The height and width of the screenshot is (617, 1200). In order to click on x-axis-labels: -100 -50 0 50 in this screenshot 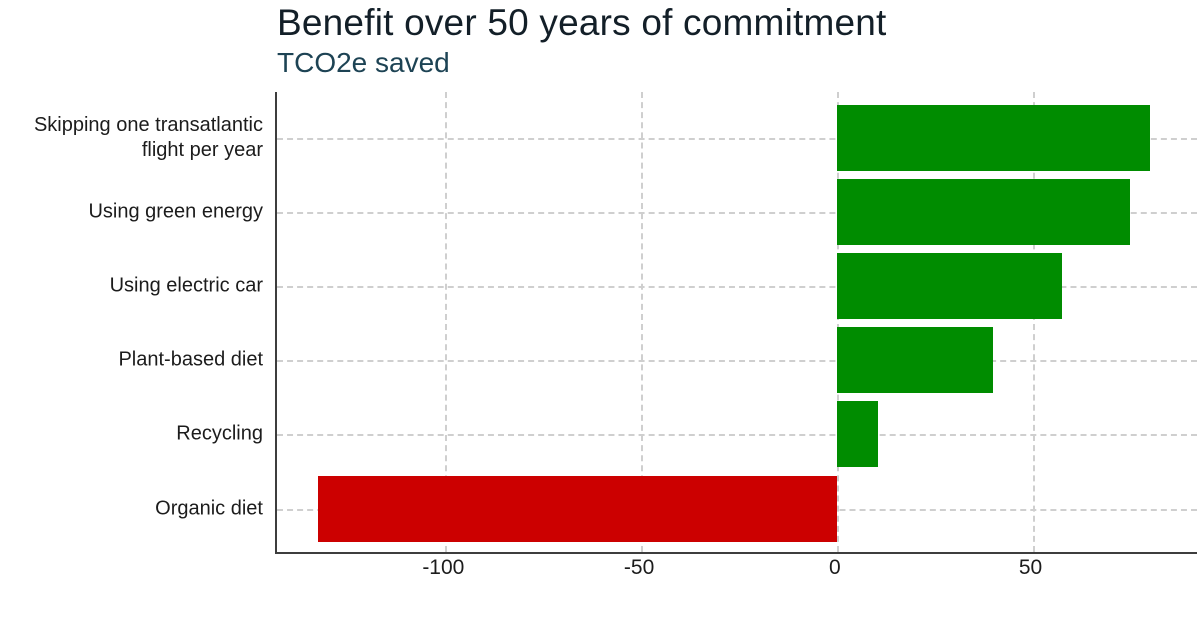, I will do `click(735, 573)`.